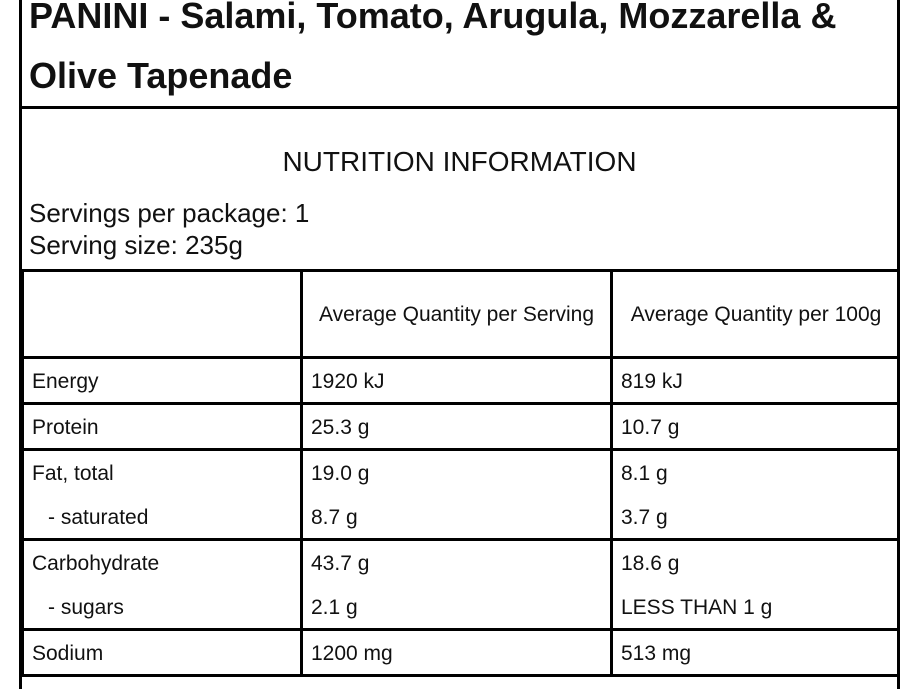 The width and height of the screenshot is (918, 689). I want to click on nutrient-value: 25.3 g, so click(340, 427).